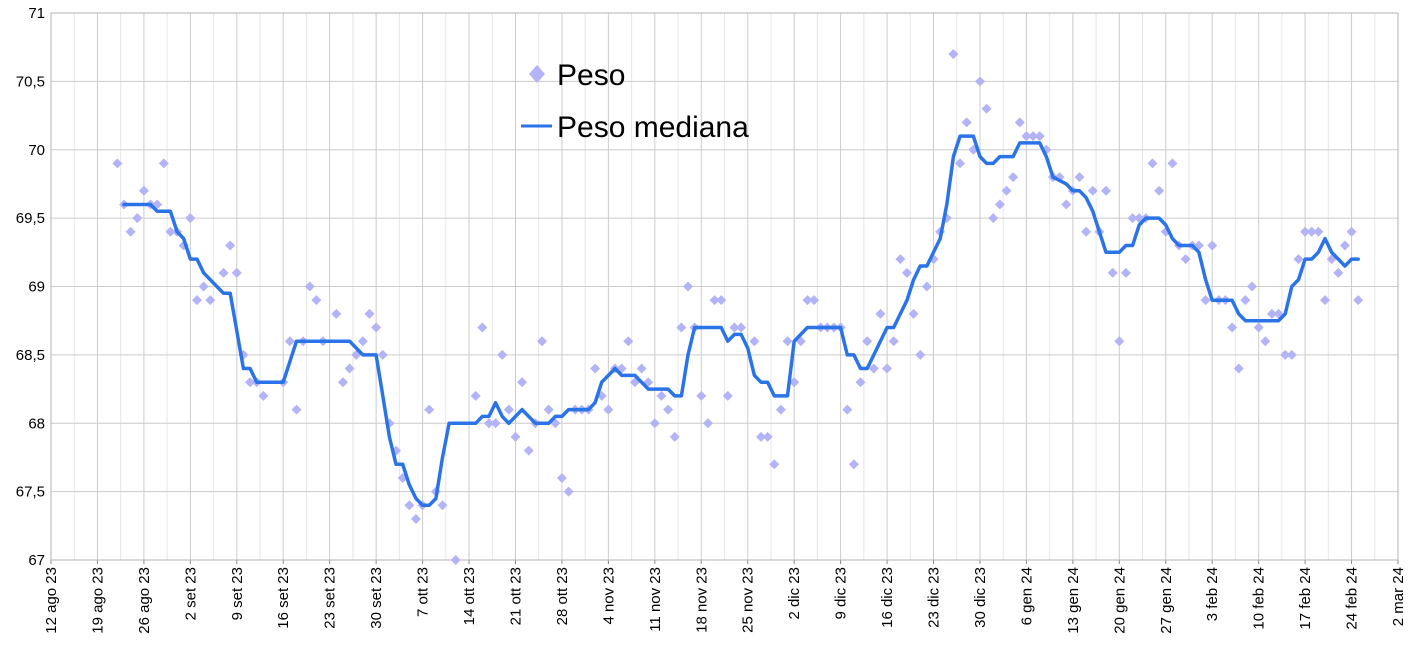 This screenshot has height=648, width=1413. What do you see at coordinates (655, 599) in the screenshot?
I see `x-tick-label: 11 nov 23` at bounding box center [655, 599].